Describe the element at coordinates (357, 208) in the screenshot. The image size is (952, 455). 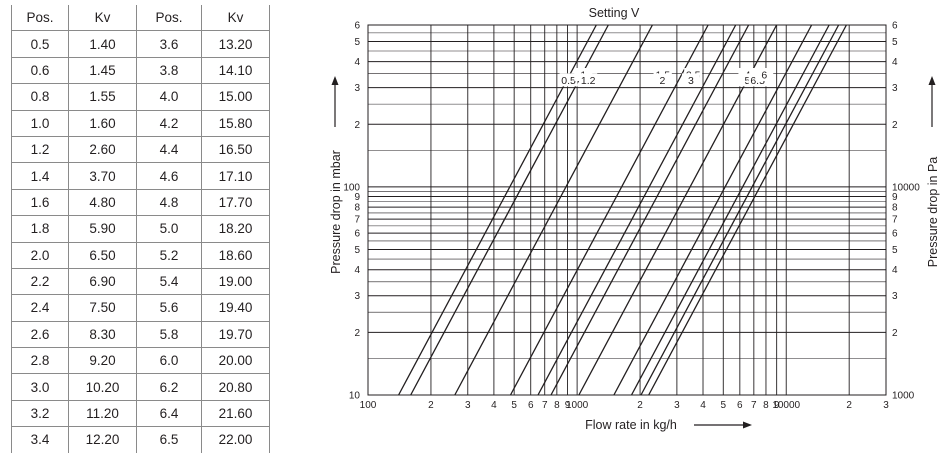
I see `y-tick-label-left: 8` at that location.